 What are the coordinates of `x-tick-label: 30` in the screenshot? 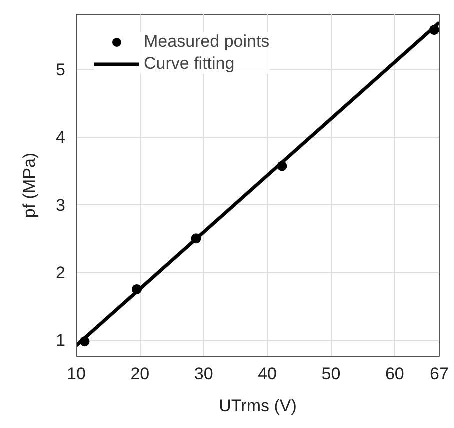 It's located at (204, 374).